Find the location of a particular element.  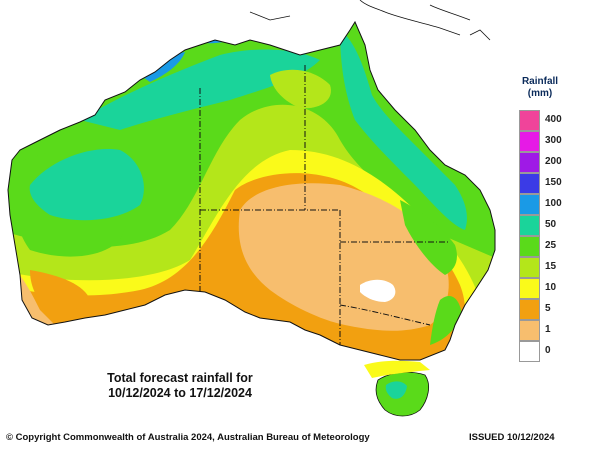

legend-label-0: 0 is located at coordinates (548, 350).